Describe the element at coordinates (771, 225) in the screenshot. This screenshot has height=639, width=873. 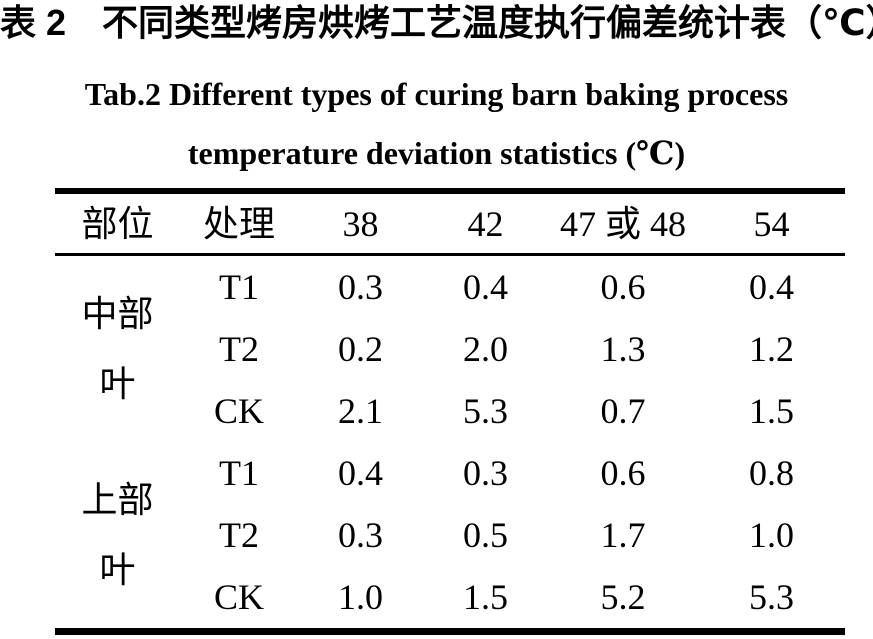
I see `header-cell-54: 54` at that location.